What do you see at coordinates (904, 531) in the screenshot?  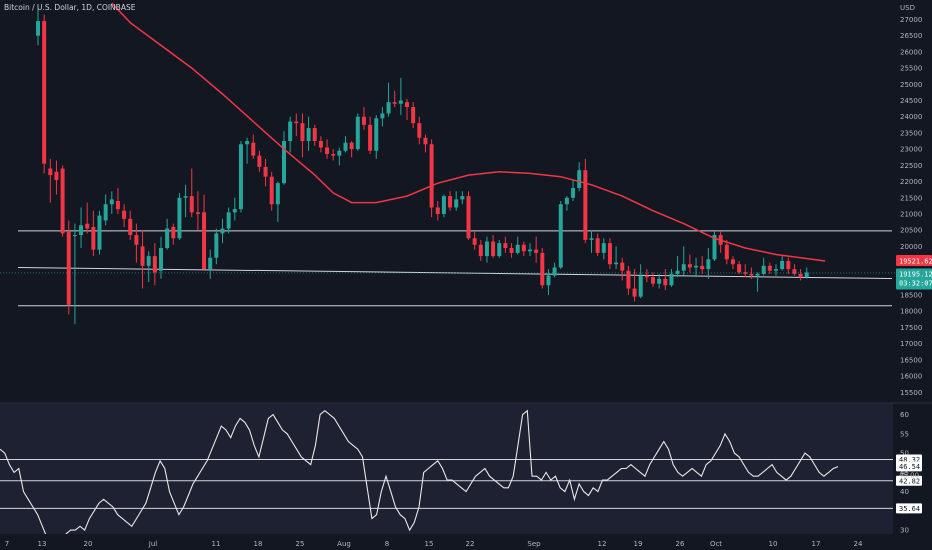 I see `rsi-tick-label: 30` at bounding box center [904, 531].